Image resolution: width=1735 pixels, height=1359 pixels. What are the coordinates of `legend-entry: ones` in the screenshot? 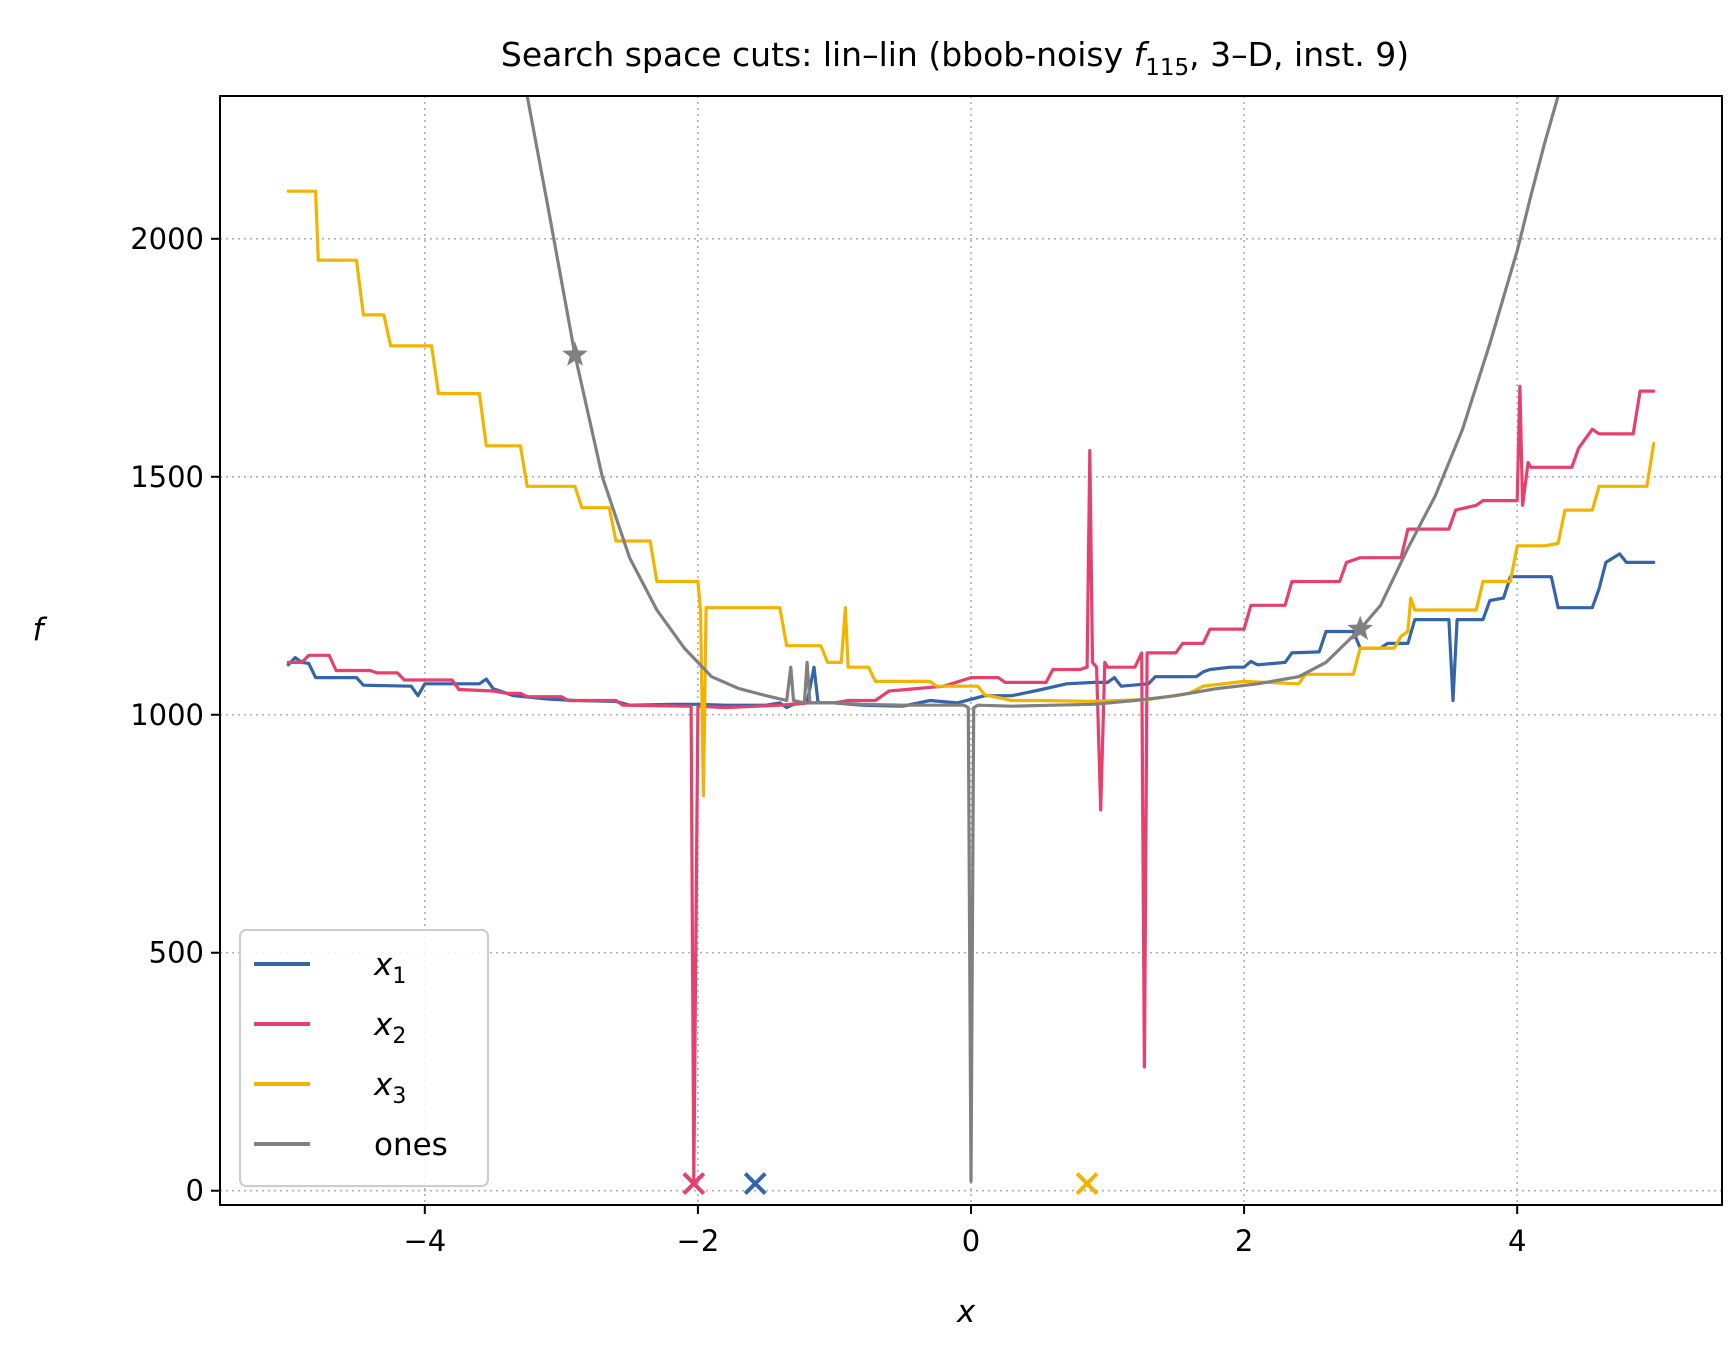 It's located at (411, 1145).